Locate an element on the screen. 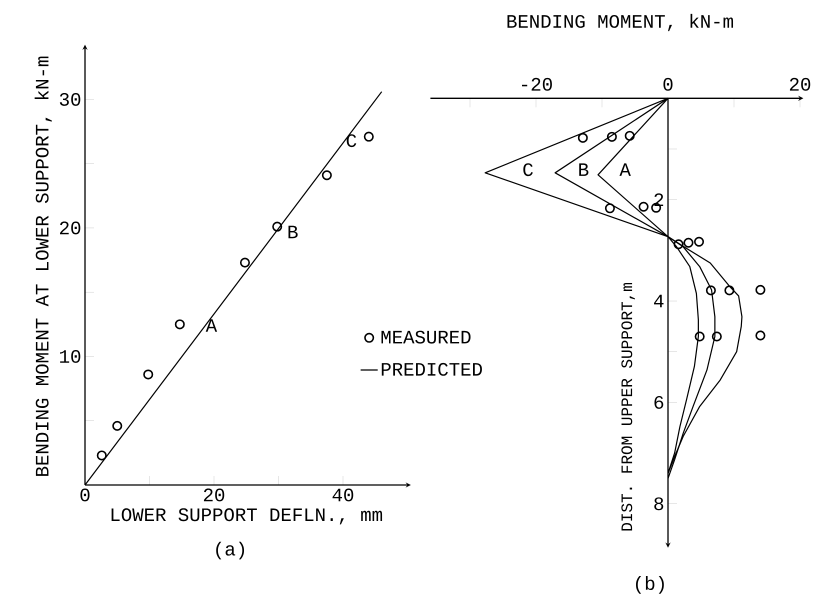 The height and width of the screenshot is (600, 813). y-tick-label: 4 is located at coordinates (659, 301).